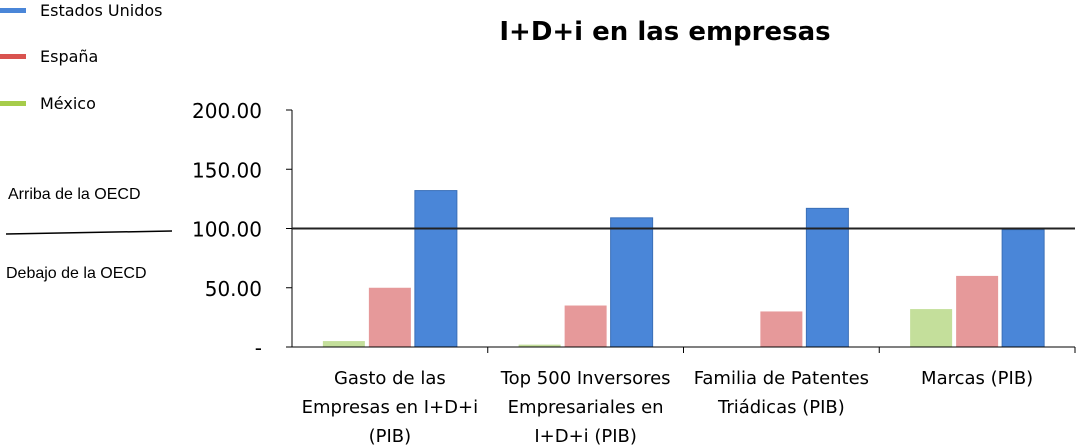 The image size is (1084, 447). Describe the element at coordinates (69, 56) in the screenshot. I see `legend-label: España` at that location.